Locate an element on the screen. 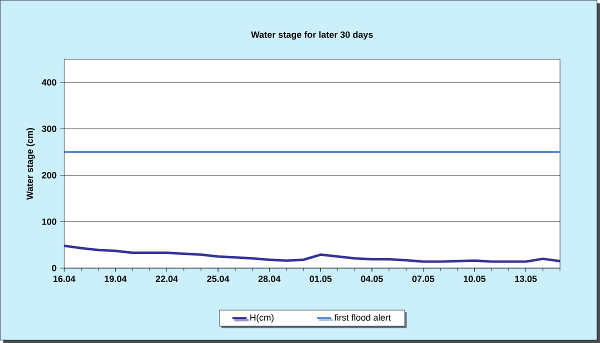  x-tick-label: 04.05 is located at coordinates (372, 279).